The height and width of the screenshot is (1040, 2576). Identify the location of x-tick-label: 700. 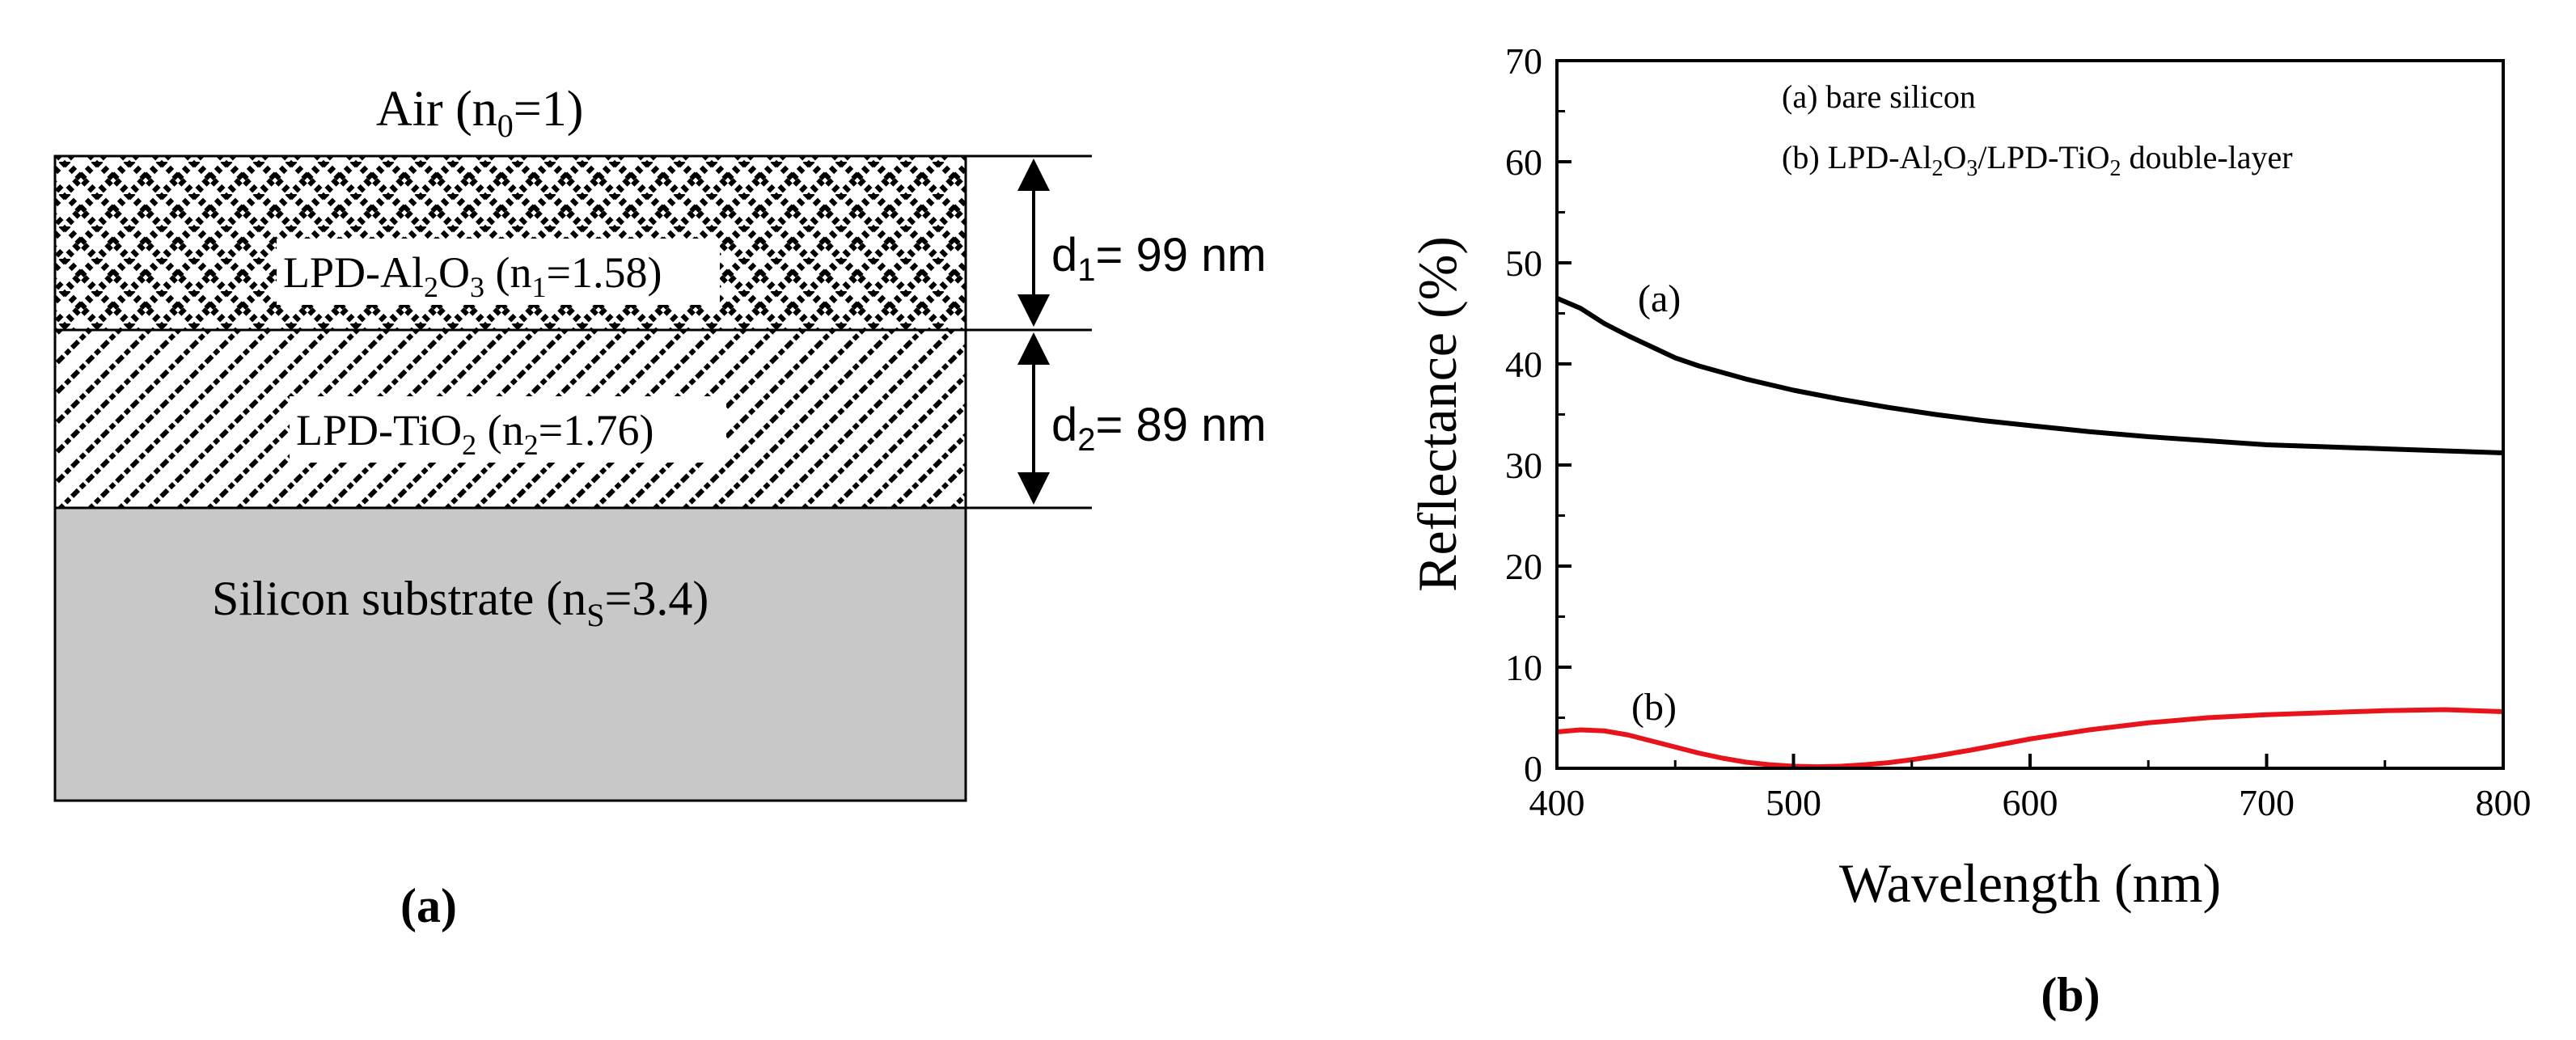
(2267, 802).